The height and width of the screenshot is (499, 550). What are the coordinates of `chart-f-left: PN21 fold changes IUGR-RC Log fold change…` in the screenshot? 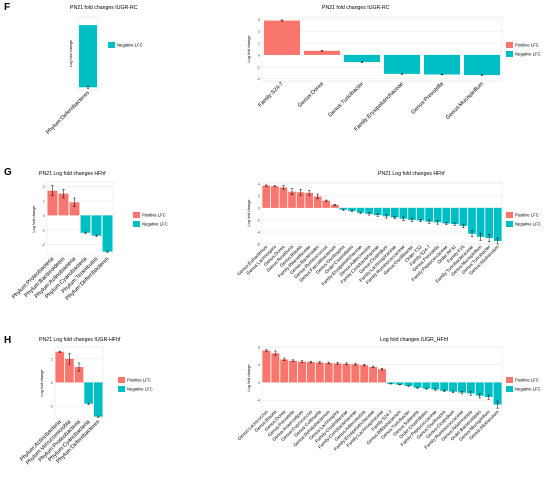 It's located at (93, 70).